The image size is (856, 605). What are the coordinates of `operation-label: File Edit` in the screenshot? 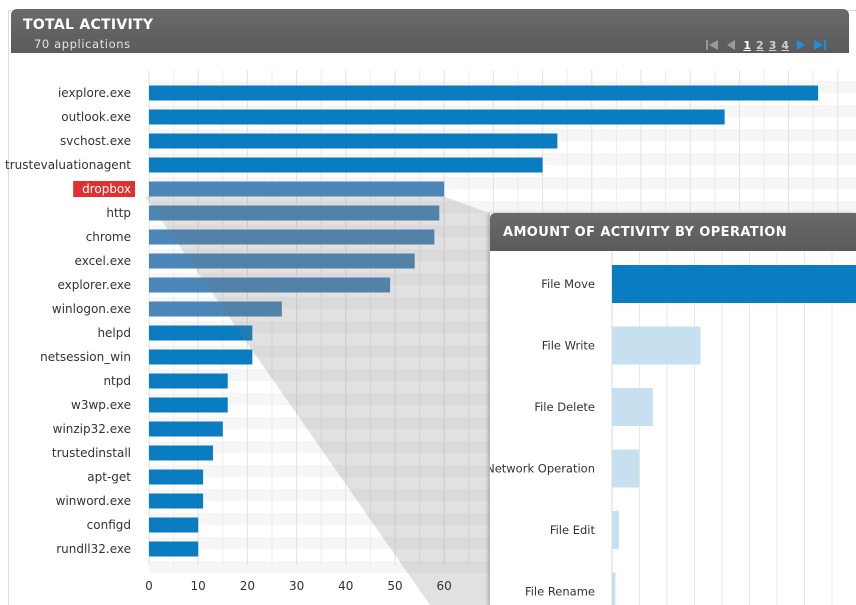 It's located at (573, 530).